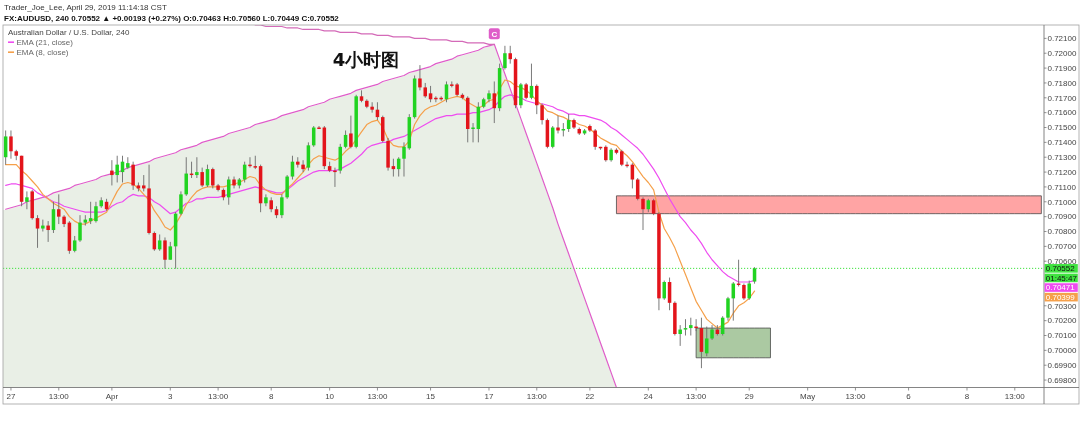 Image resolution: width=1080 pixels, height=421 pixels. Describe the element at coordinates (172, 18) in the screenshot. I see `chart-title: FX:AUDUSD, 240 0.70552 ▲ +0.00193 (+0.27%) O:0.70463 H:0.70560 L:0.70449 C:0.70552` at that location.